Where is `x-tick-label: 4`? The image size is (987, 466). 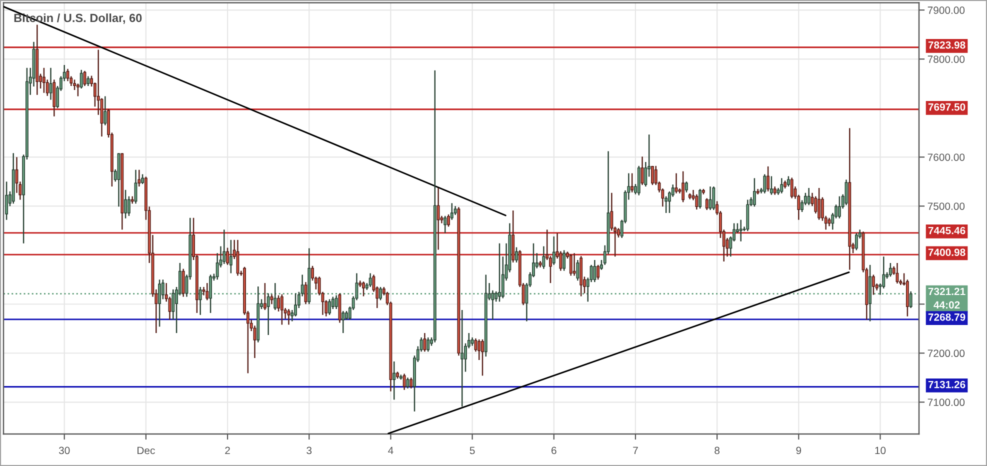 x-tick-label: 4 is located at coordinates (391, 450).